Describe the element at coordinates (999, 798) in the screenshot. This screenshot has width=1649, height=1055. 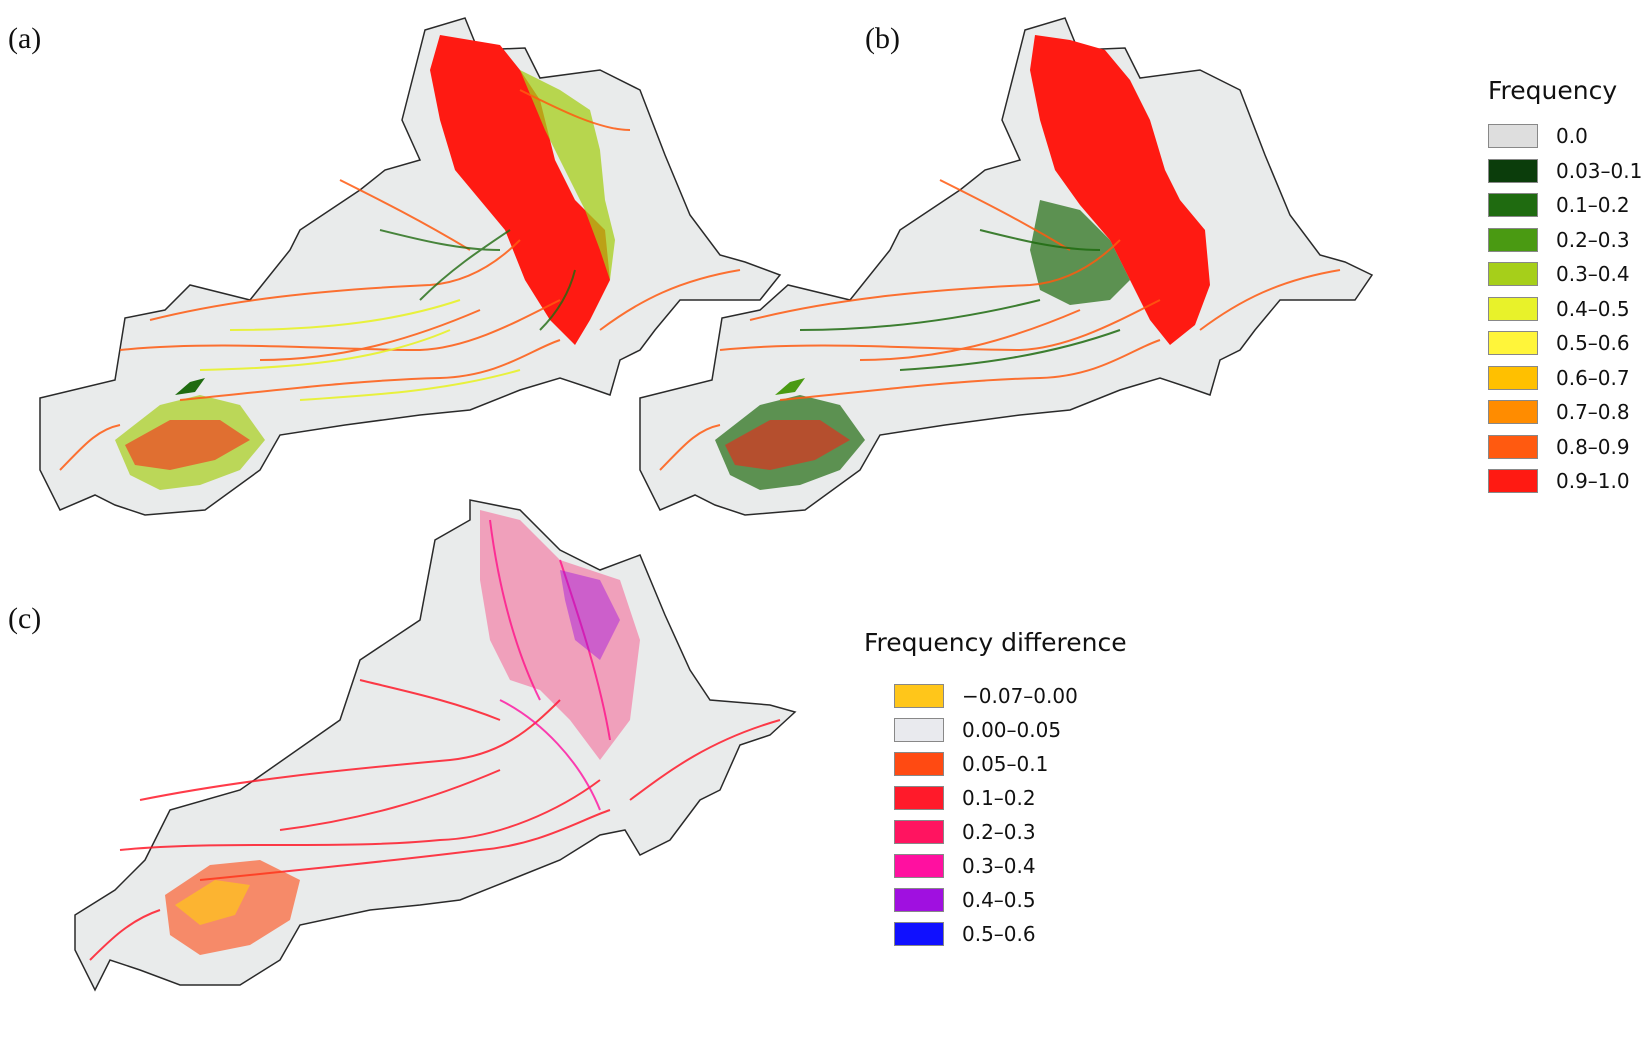
I see `diff-label: 0.1–0.2` at that location.